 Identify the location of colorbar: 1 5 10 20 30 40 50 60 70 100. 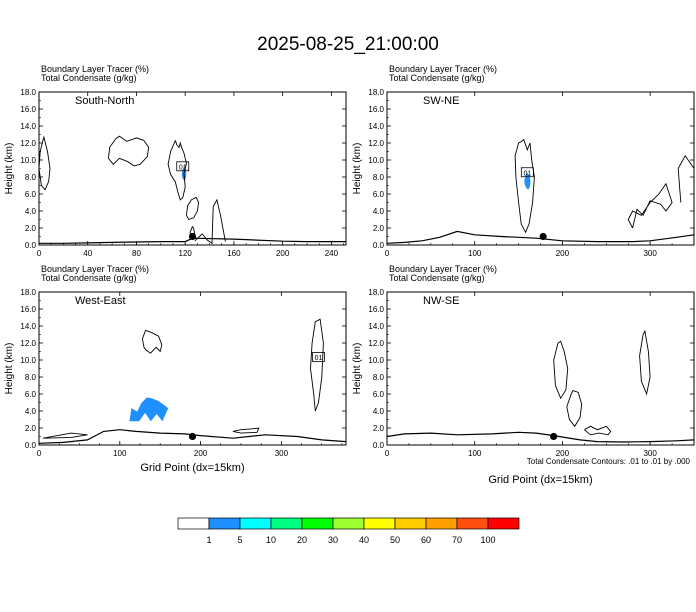
(348, 531).